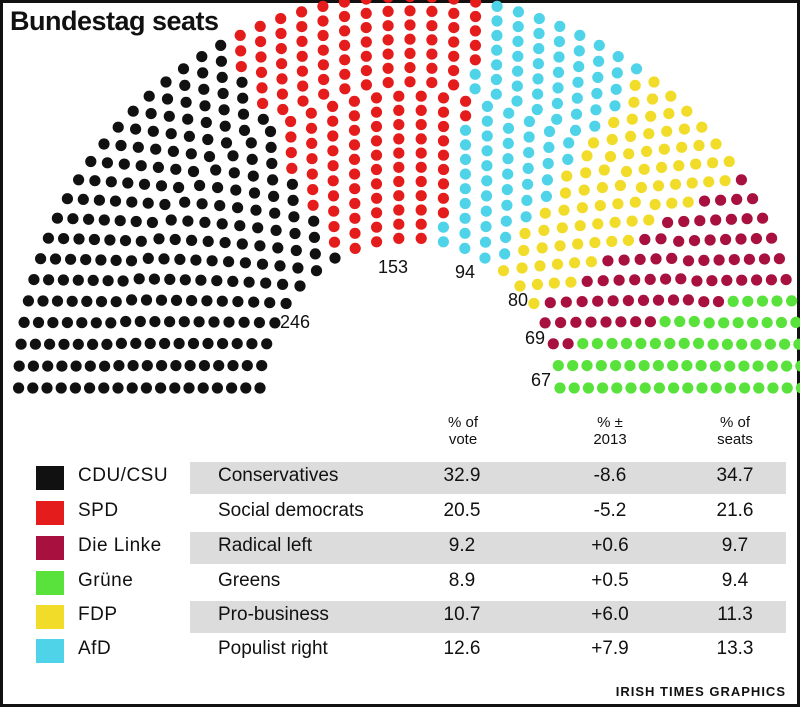 This screenshot has width=800, height=707. I want to click on seat-label-fdp: 80, so click(518, 300).